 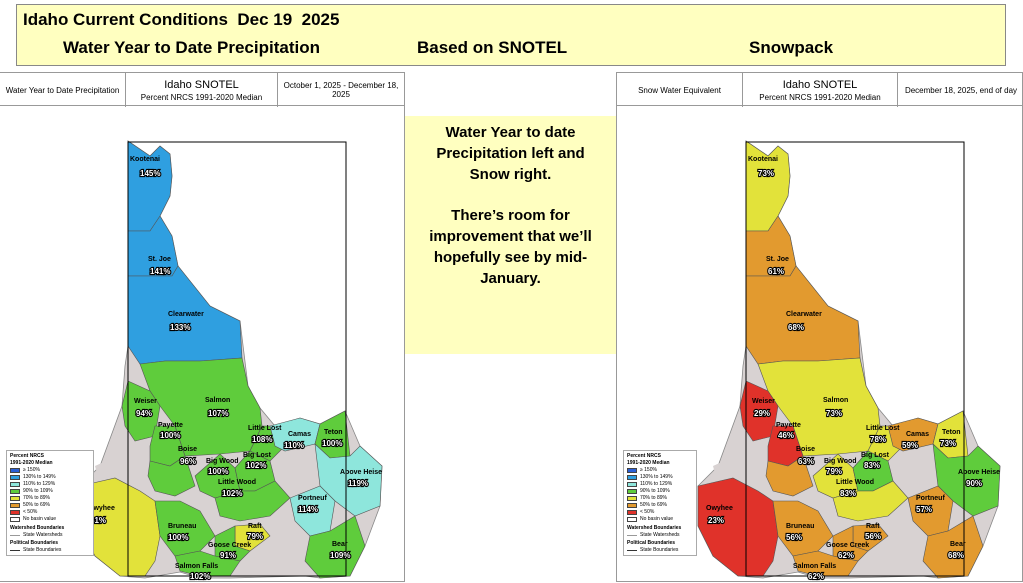 I want to click on precip-basin-weiser, so click(x=141, y=411).